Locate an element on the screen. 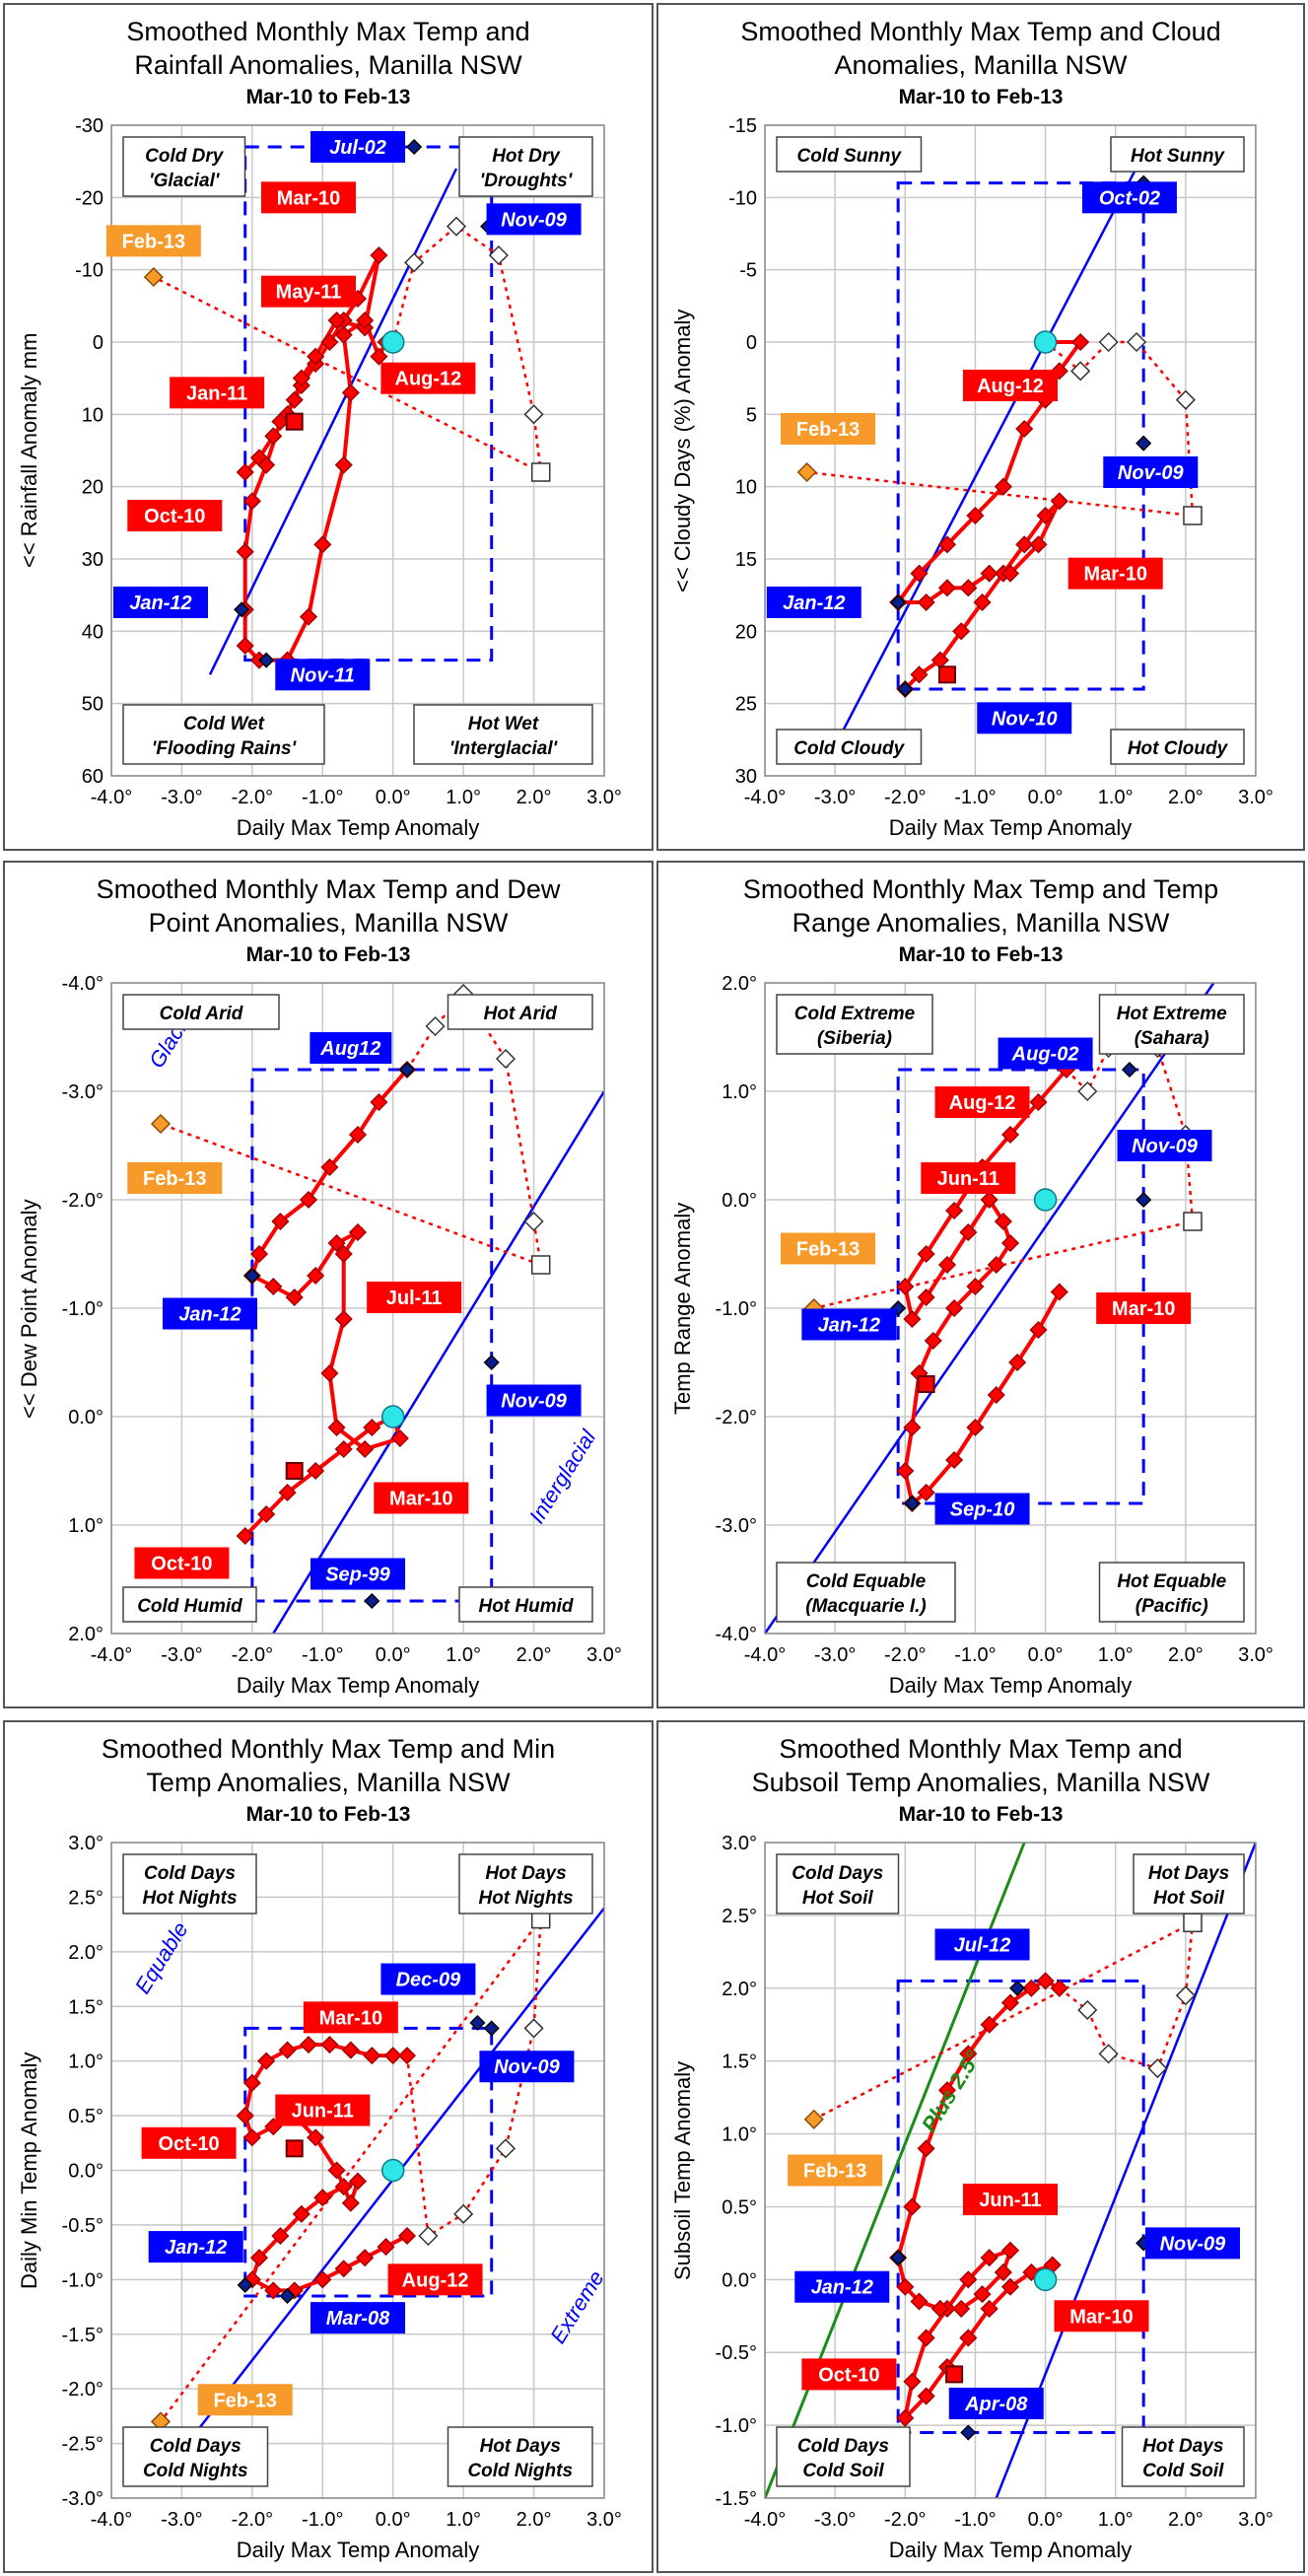 This screenshot has width=1308, height=2576. corner-text: Hot Humid is located at coordinates (525, 1607).